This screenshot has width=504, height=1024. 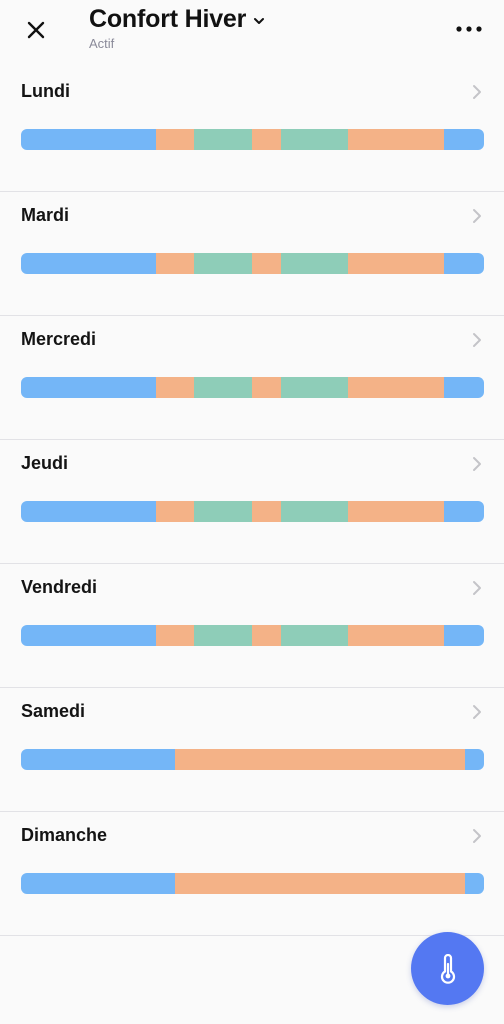 What do you see at coordinates (45, 215) in the screenshot?
I see `day-label: Mardi` at bounding box center [45, 215].